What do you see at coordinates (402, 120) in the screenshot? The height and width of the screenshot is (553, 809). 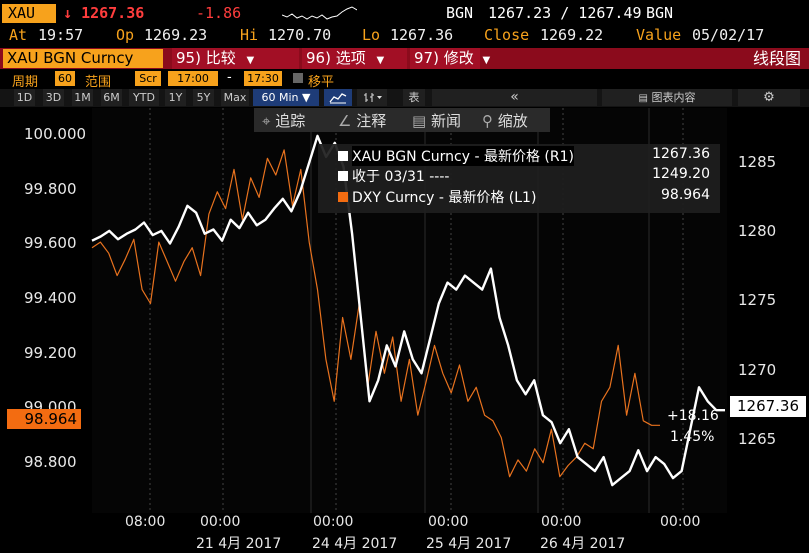 I see `chart-tools-bar: ⌖ 追踪 ∠ 注释 ▤ 新闻 ⚲ 缩放` at bounding box center [402, 120].